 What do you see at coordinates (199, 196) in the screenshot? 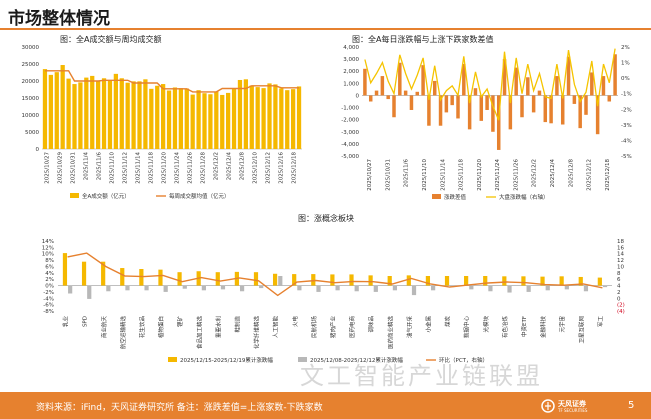
I see `chart1-legend-line: 每周成交额均值（亿元）` at bounding box center [199, 196].